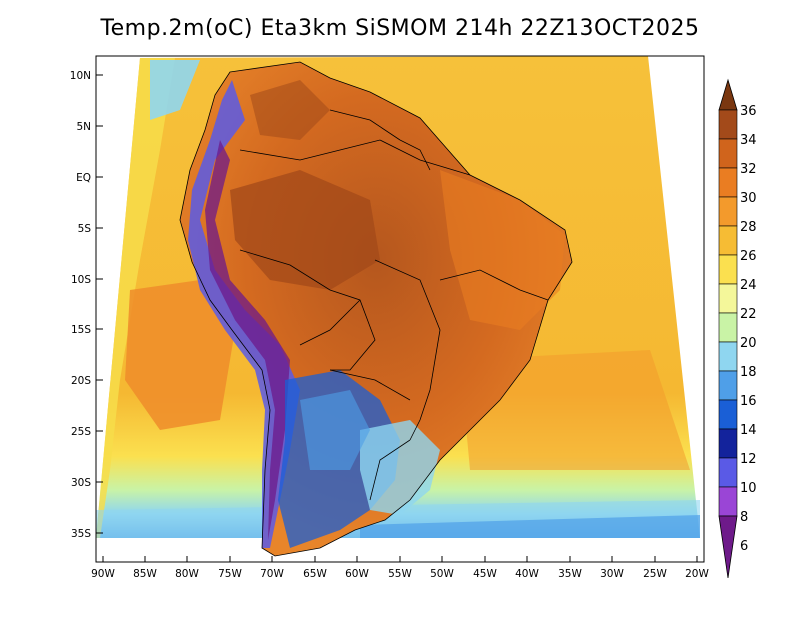 Image resolution: width=800 pixels, height=618 pixels. I want to click on pacific-cool-band, so click(135, 298).